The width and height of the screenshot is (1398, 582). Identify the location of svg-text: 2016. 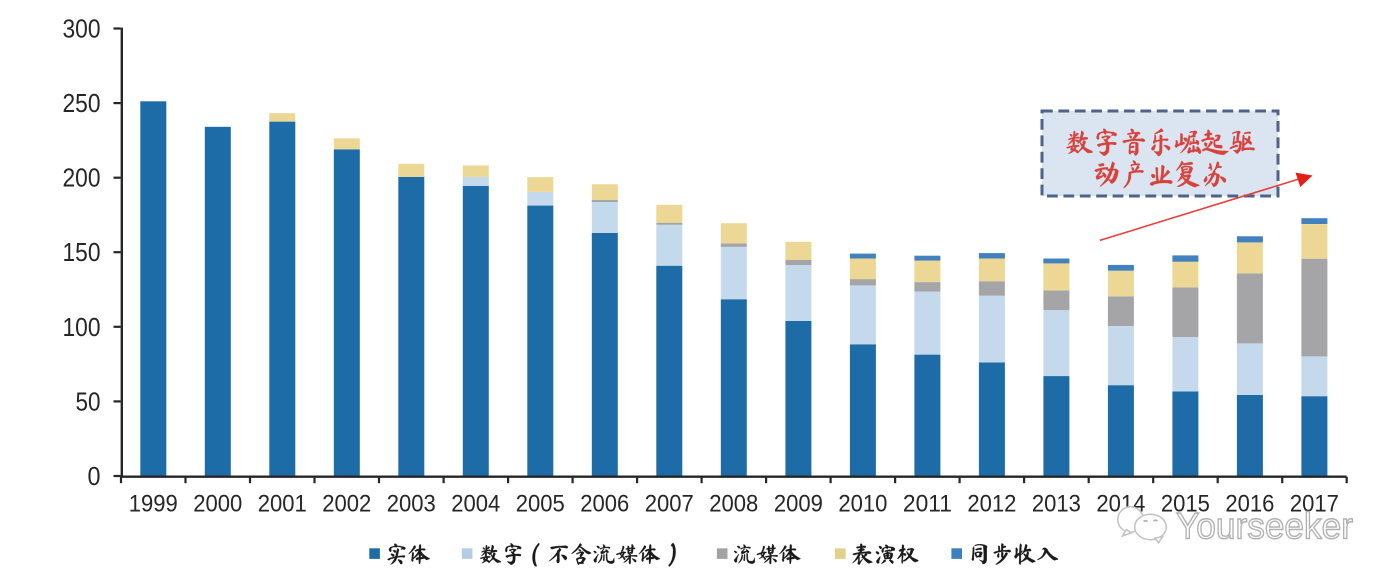
(1249, 504).